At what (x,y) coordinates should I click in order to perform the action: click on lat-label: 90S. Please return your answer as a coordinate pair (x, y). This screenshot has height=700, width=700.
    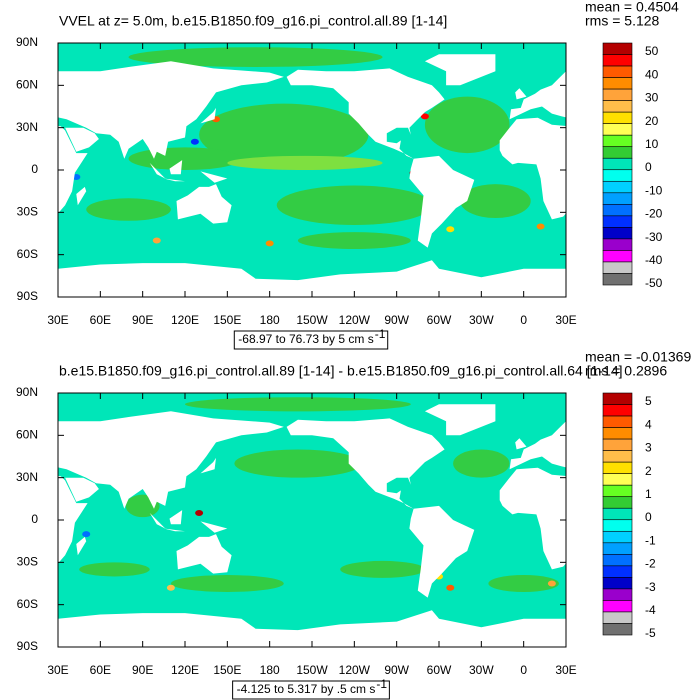
    Looking at the image, I should click on (27, 646).